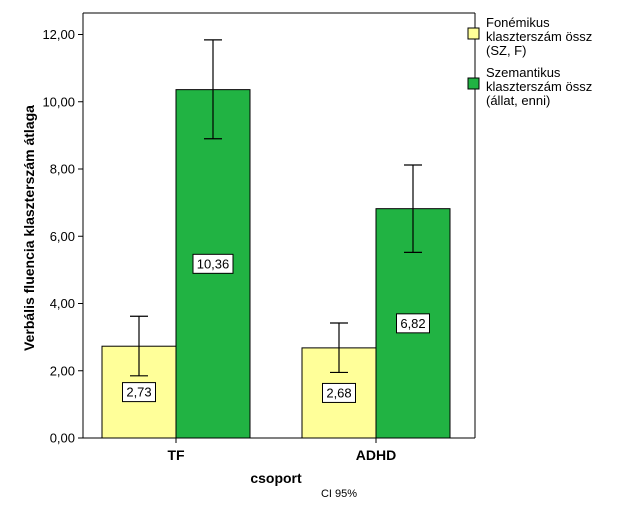 The height and width of the screenshot is (520, 625). What do you see at coordinates (176, 455) in the screenshot?
I see `x-tick-label: TF` at bounding box center [176, 455].